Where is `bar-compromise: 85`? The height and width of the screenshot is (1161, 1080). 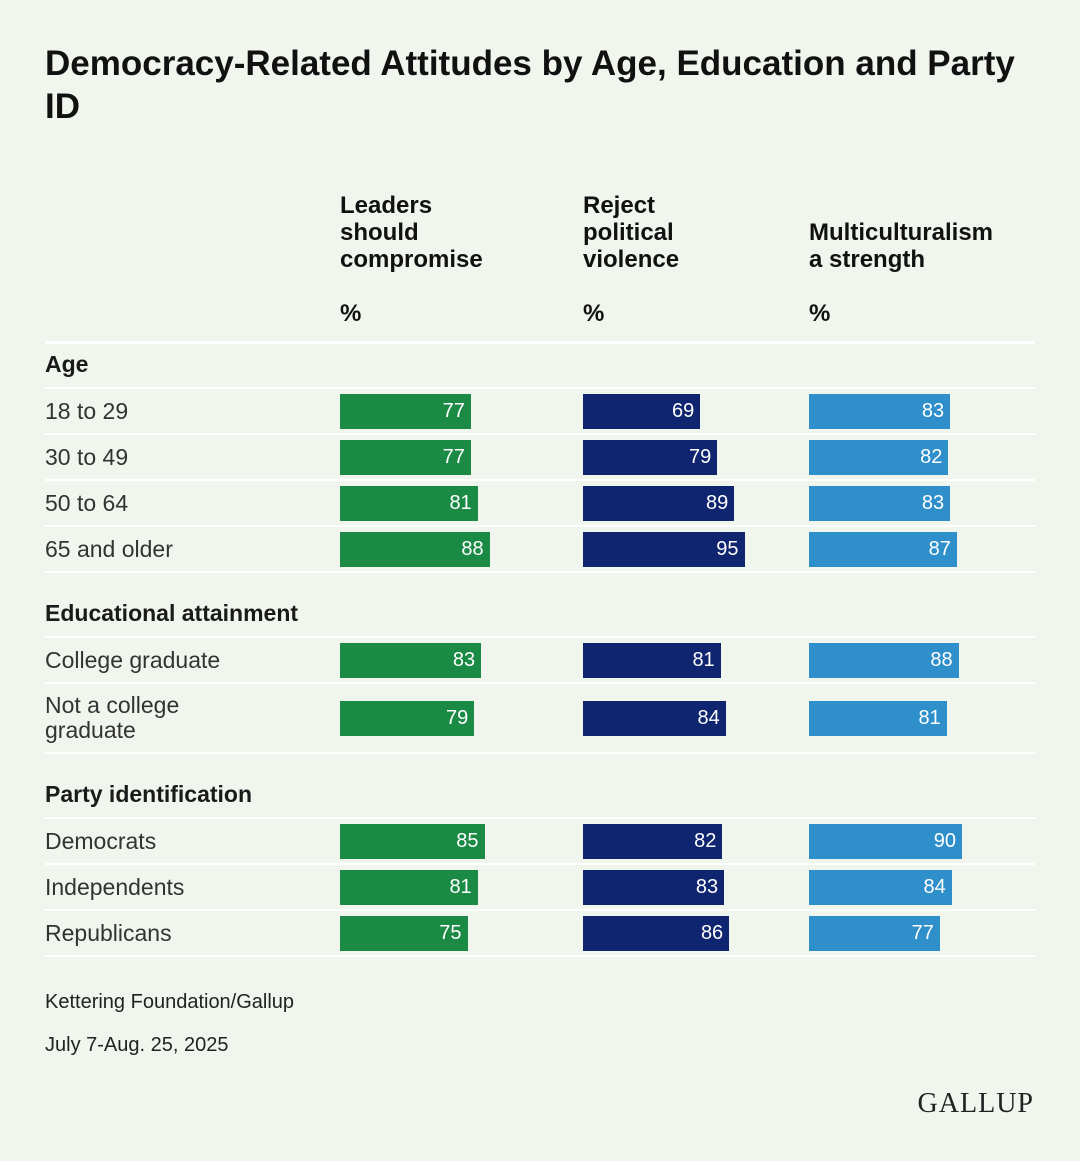 bar-compromise: 85 is located at coordinates (412, 841).